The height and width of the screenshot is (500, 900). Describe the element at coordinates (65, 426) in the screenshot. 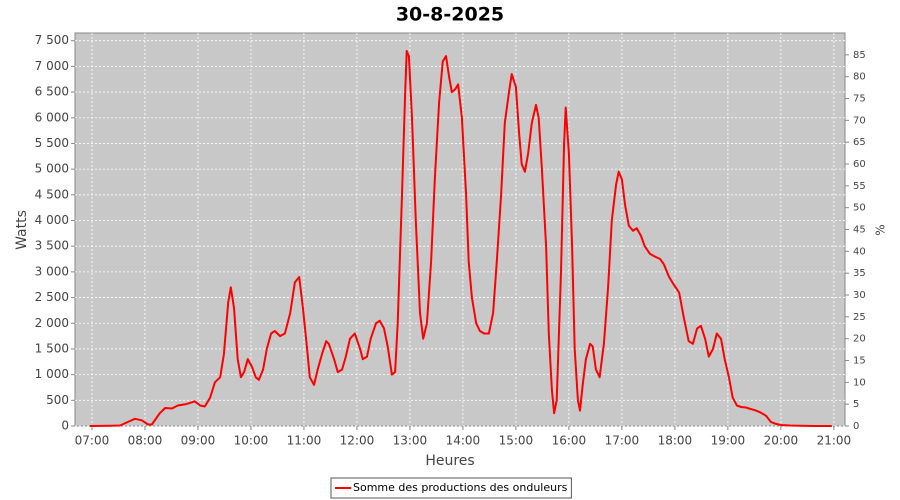

I see `y-tick-label: 0` at that location.